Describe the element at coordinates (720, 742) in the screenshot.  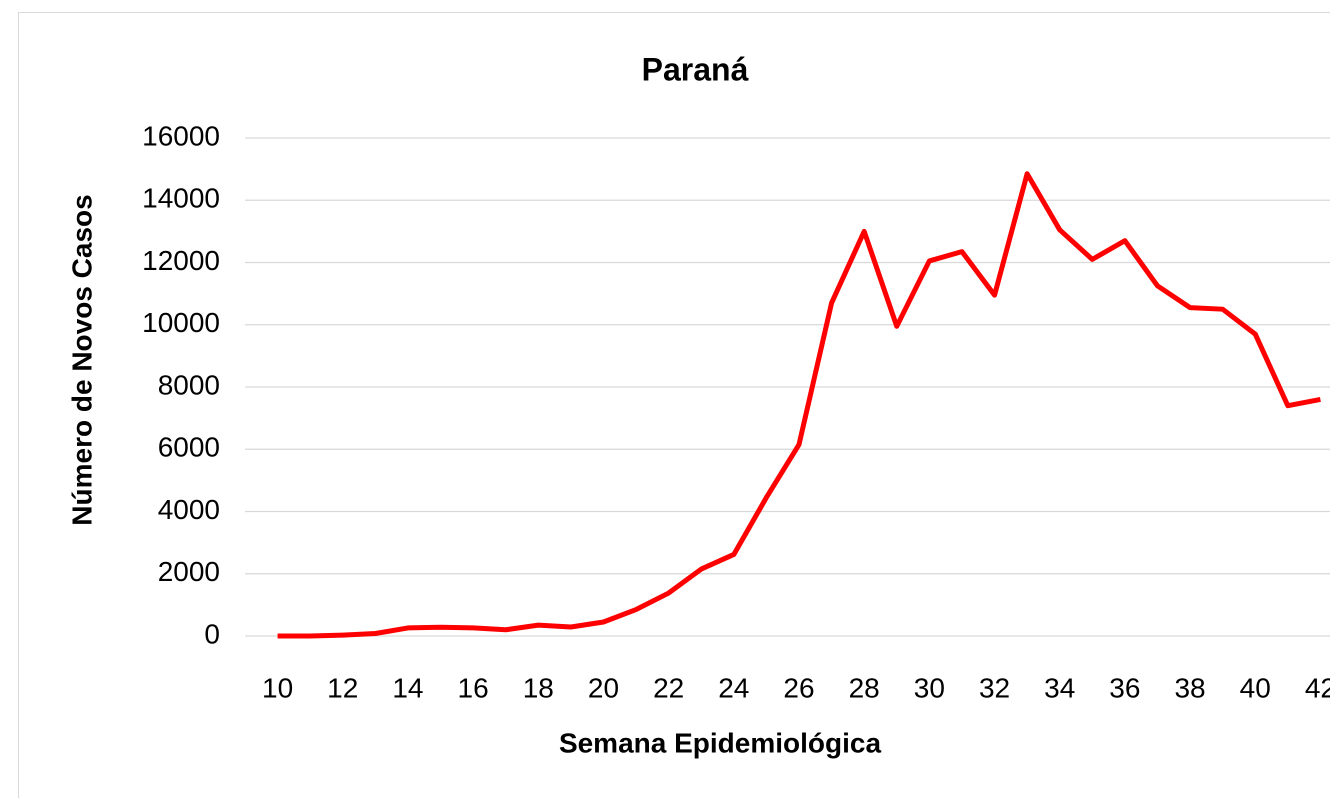
I see `x-axis-title: Semana Epidemiológica` at that location.